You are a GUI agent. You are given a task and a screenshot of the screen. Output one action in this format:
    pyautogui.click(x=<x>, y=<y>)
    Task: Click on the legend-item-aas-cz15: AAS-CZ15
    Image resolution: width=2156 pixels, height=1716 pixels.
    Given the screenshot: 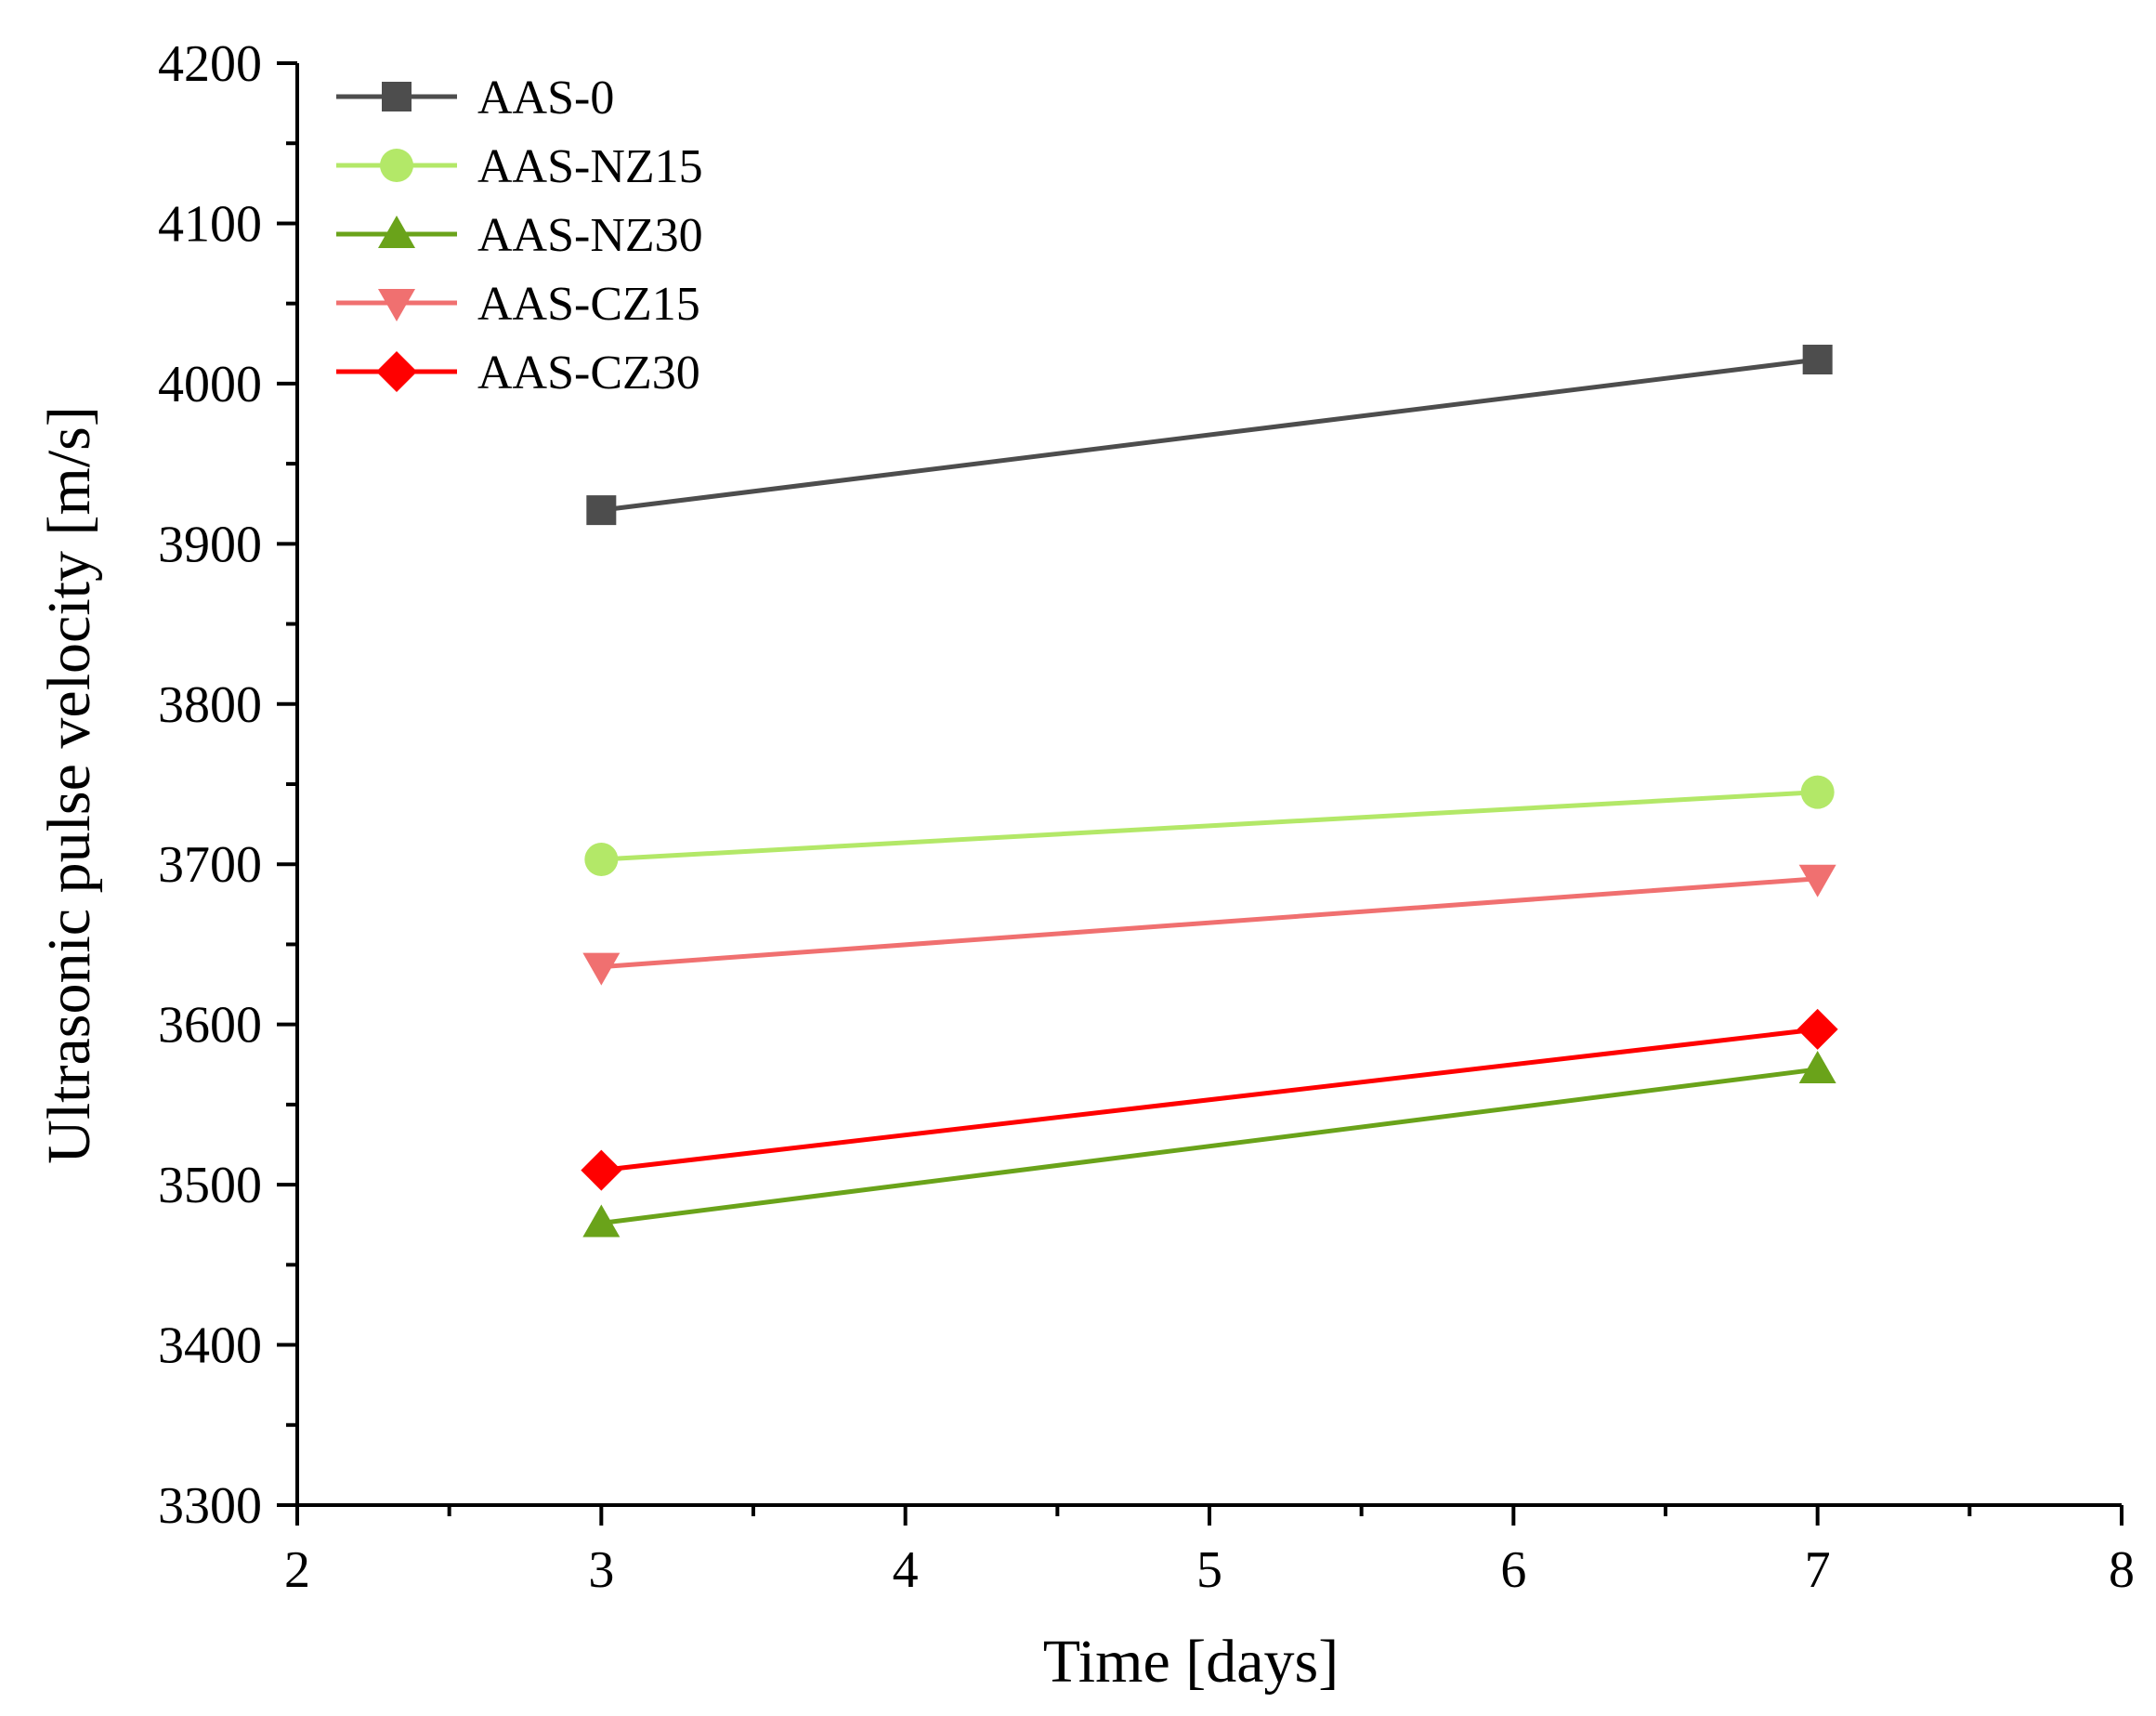 What is the action you would take?
    pyautogui.click(x=518, y=304)
    